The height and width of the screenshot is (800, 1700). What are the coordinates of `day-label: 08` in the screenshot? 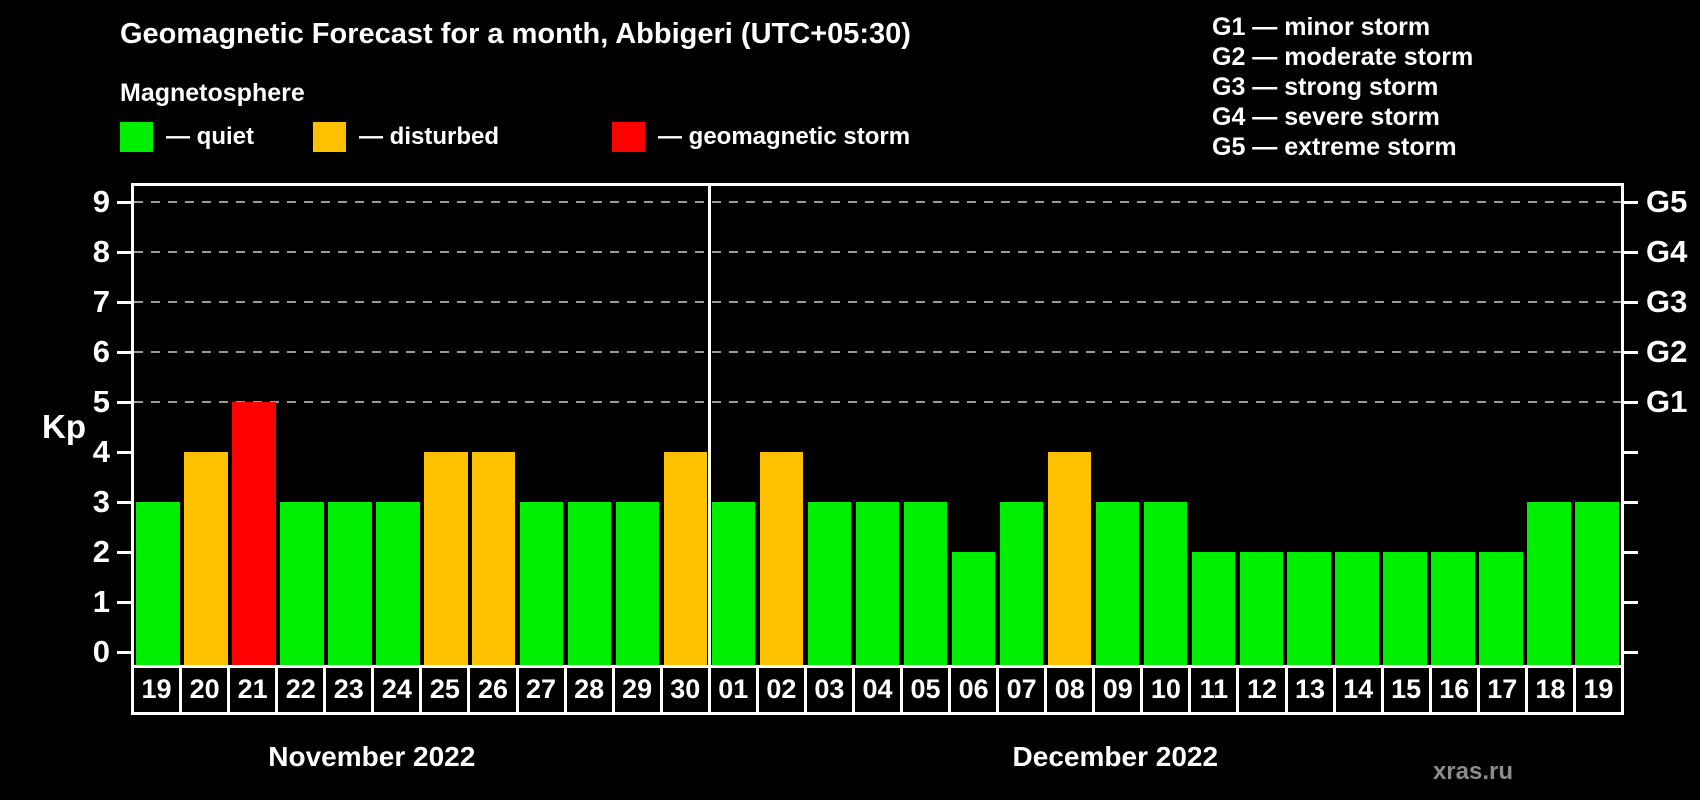 It's located at (1071, 690).